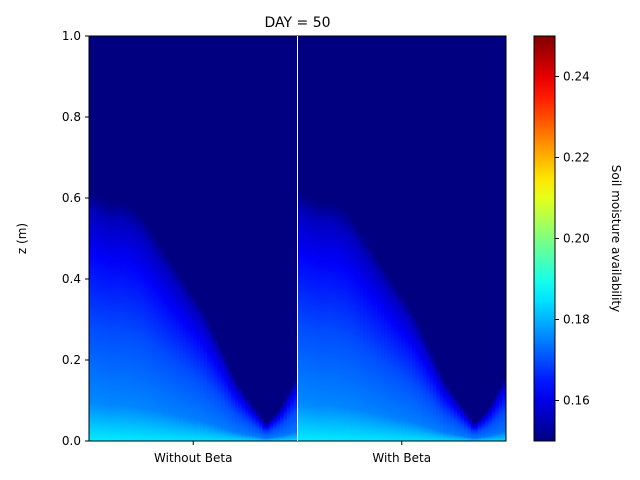  What do you see at coordinates (576, 158) in the screenshot?
I see `colorbar-tick-label: 0.22` at bounding box center [576, 158].